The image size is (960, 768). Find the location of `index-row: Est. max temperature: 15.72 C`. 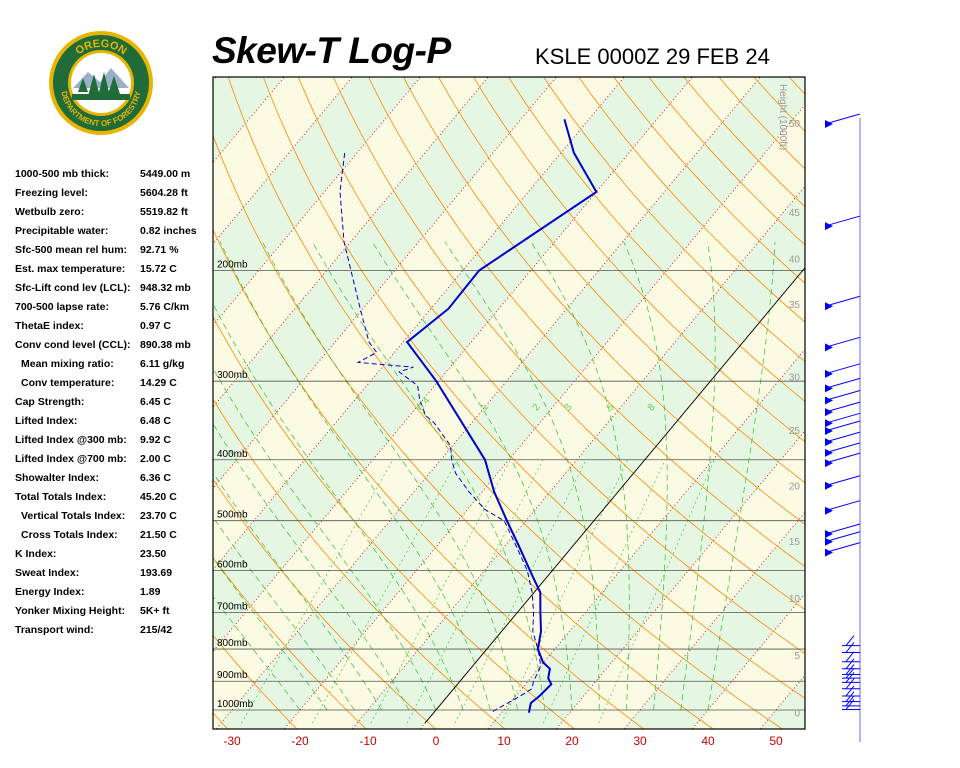

index-row: Est. max temperature: 15.72 C is located at coordinates (115, 272).